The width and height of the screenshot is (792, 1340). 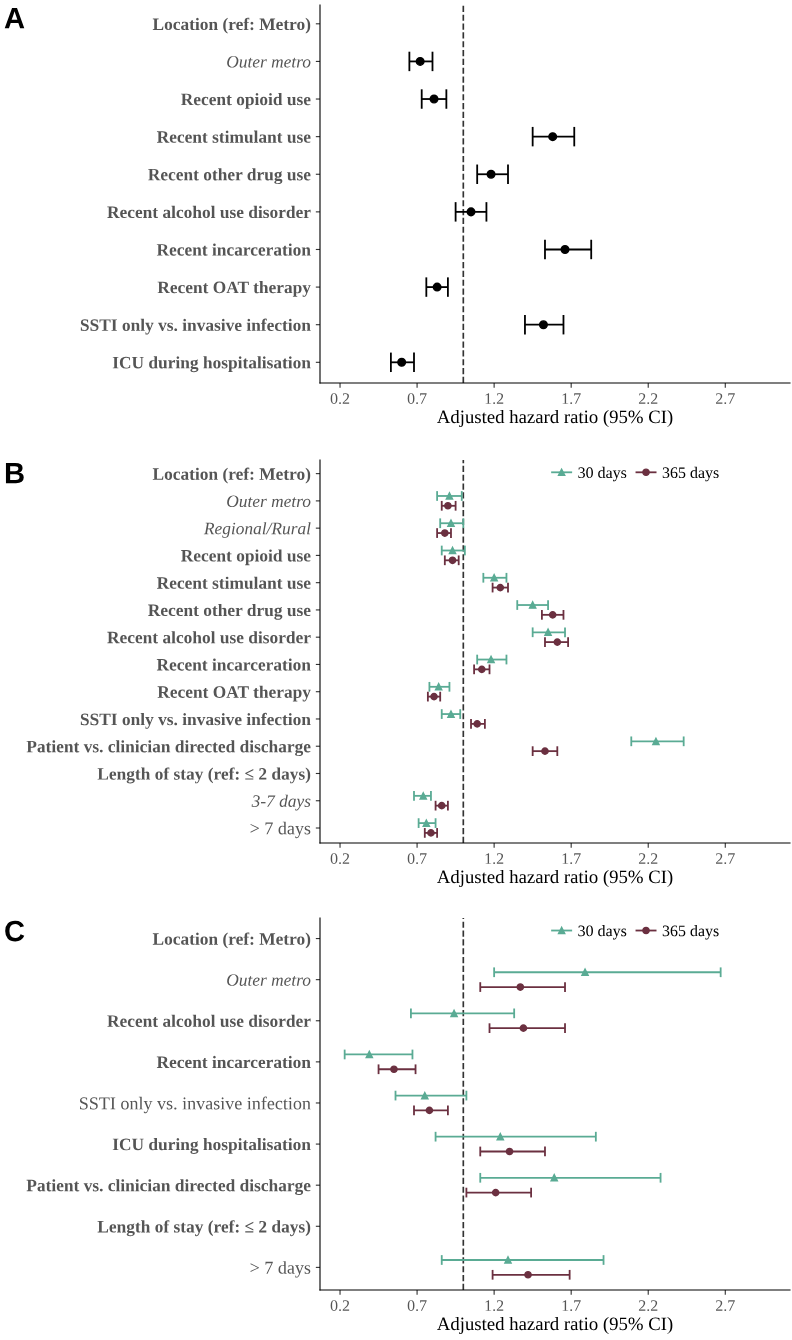 What do you see at coordinates (257, 530) in the screenshot?
I see `y-tick-label: Regional/Rural` at bounding box center [257, 530].